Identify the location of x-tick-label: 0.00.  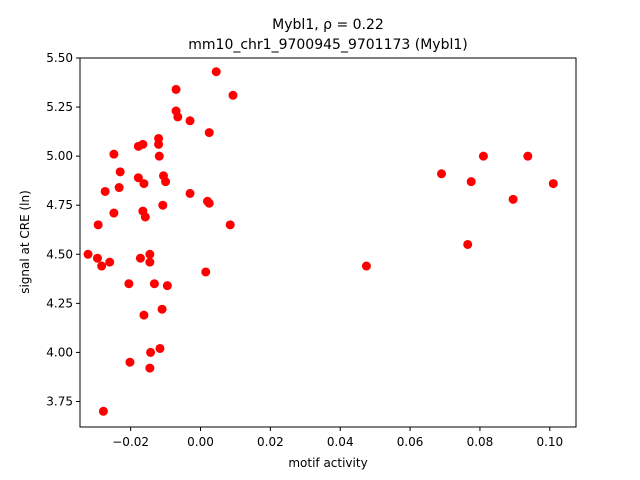
(200, 442).